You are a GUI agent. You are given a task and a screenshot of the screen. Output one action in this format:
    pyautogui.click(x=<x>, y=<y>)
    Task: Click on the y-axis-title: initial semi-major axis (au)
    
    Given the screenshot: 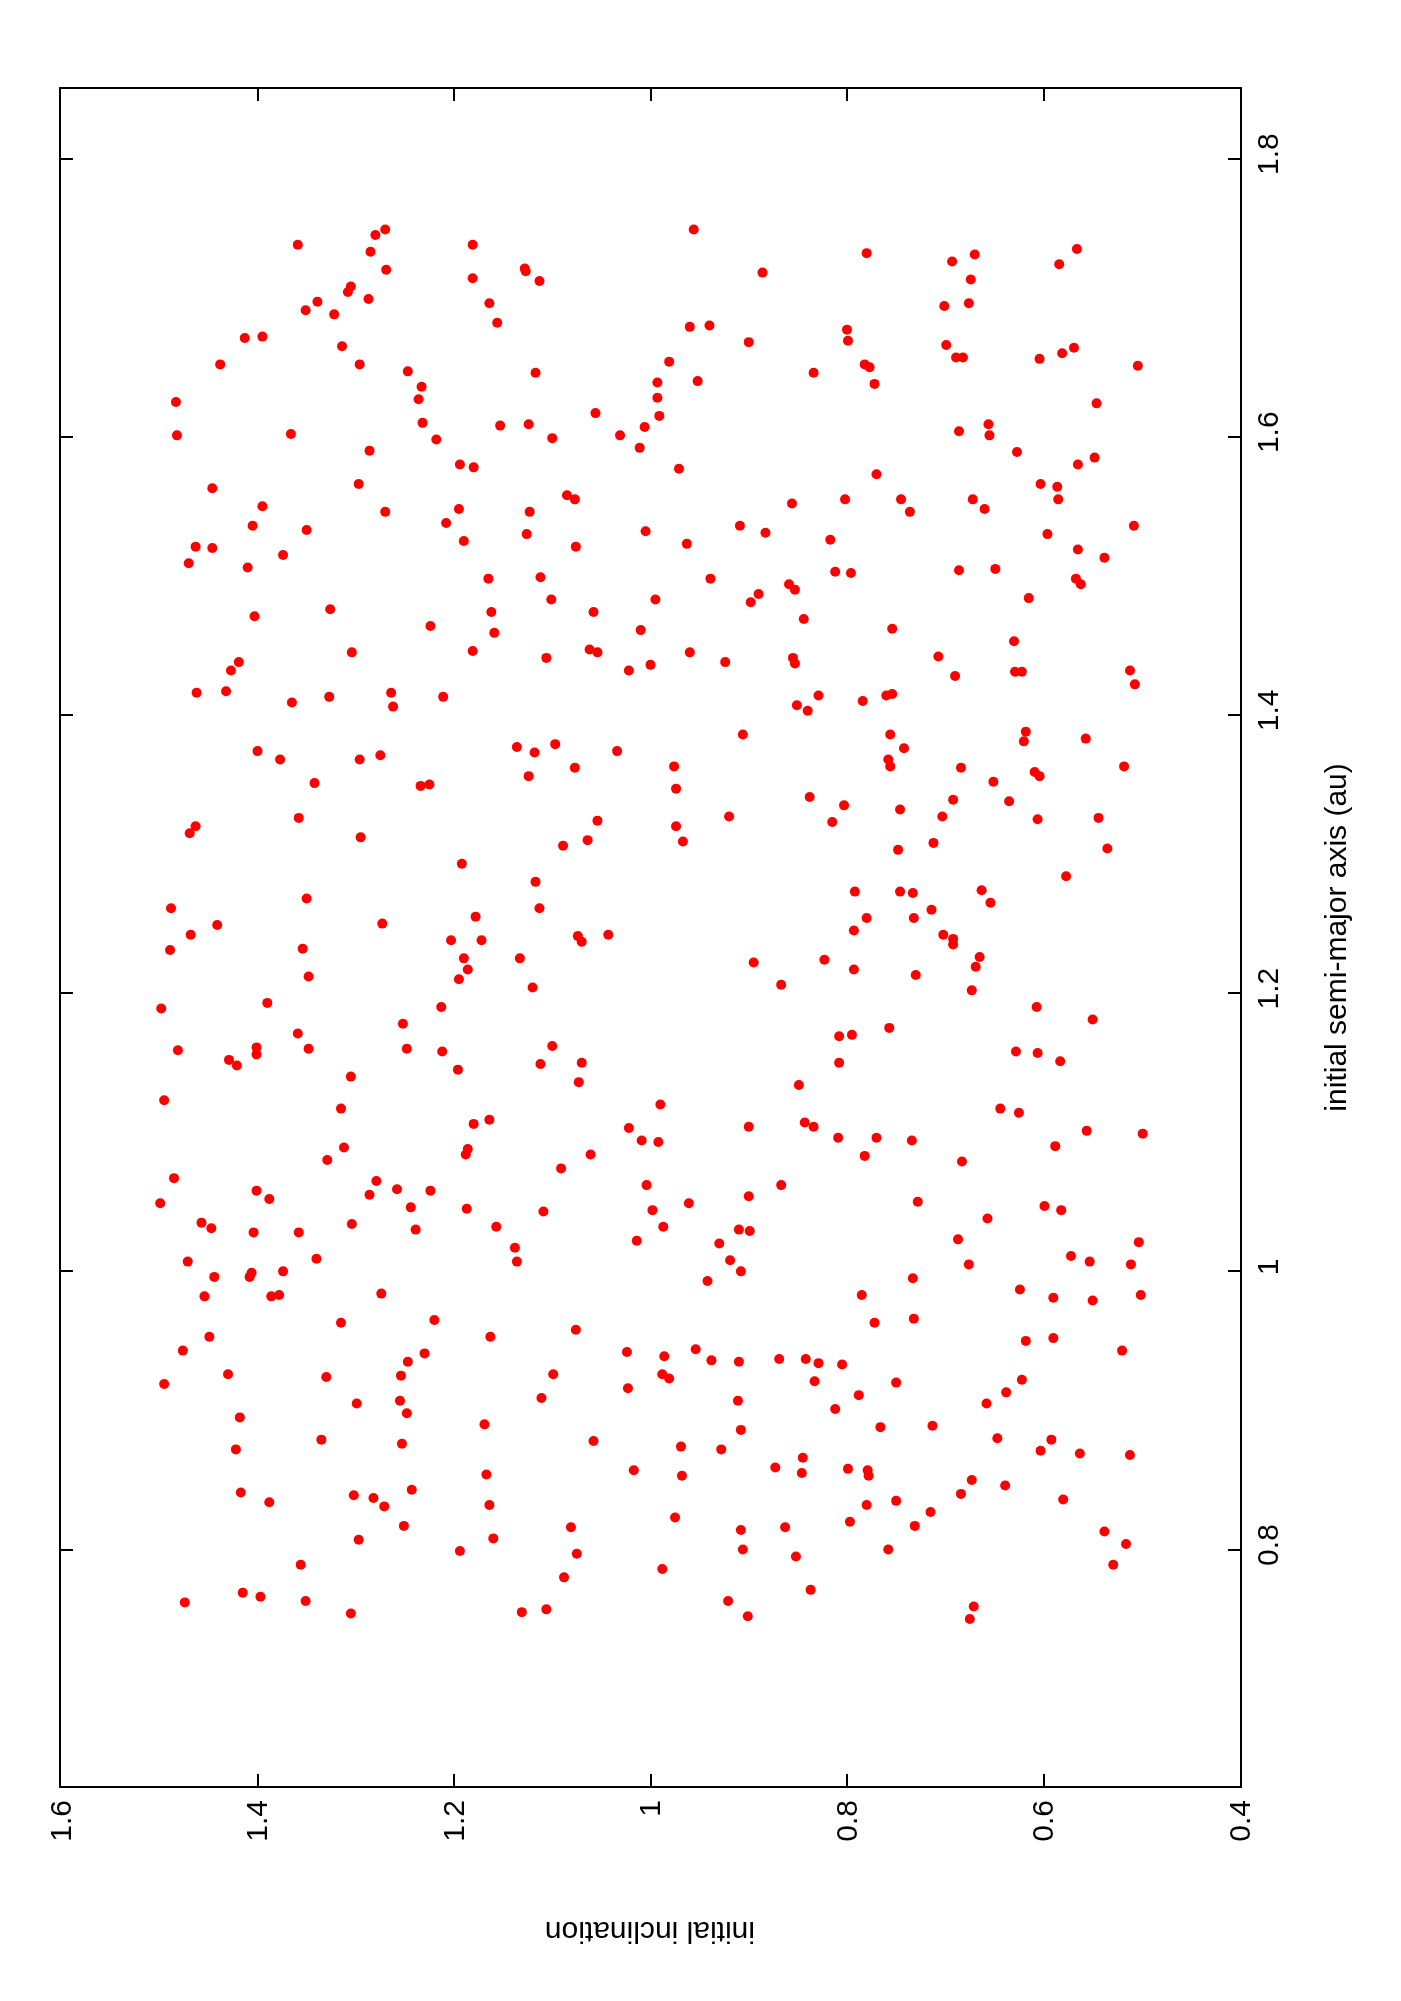 What is the action you would take?
    pyautogui.click(x=1335, y=937)
    